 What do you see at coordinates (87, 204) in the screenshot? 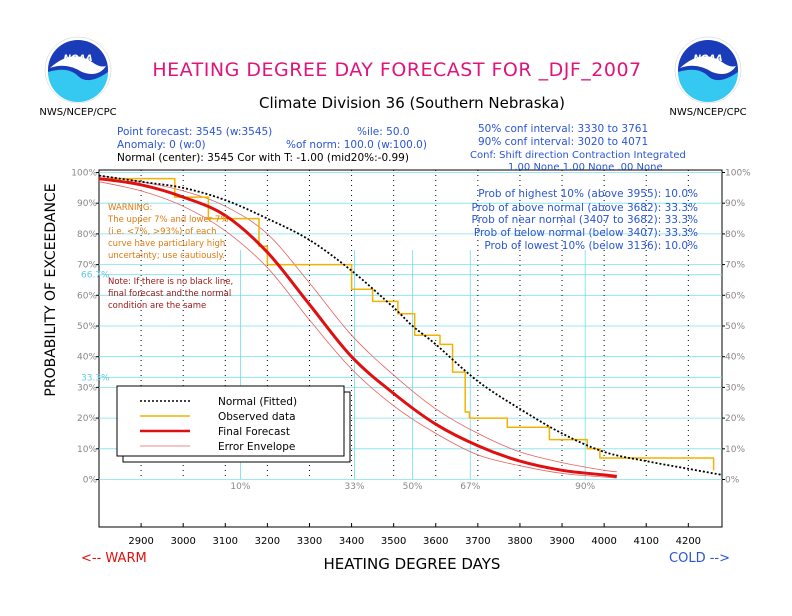
I see `y-tick-label-left: 90%` at bounding box center [87, 204].